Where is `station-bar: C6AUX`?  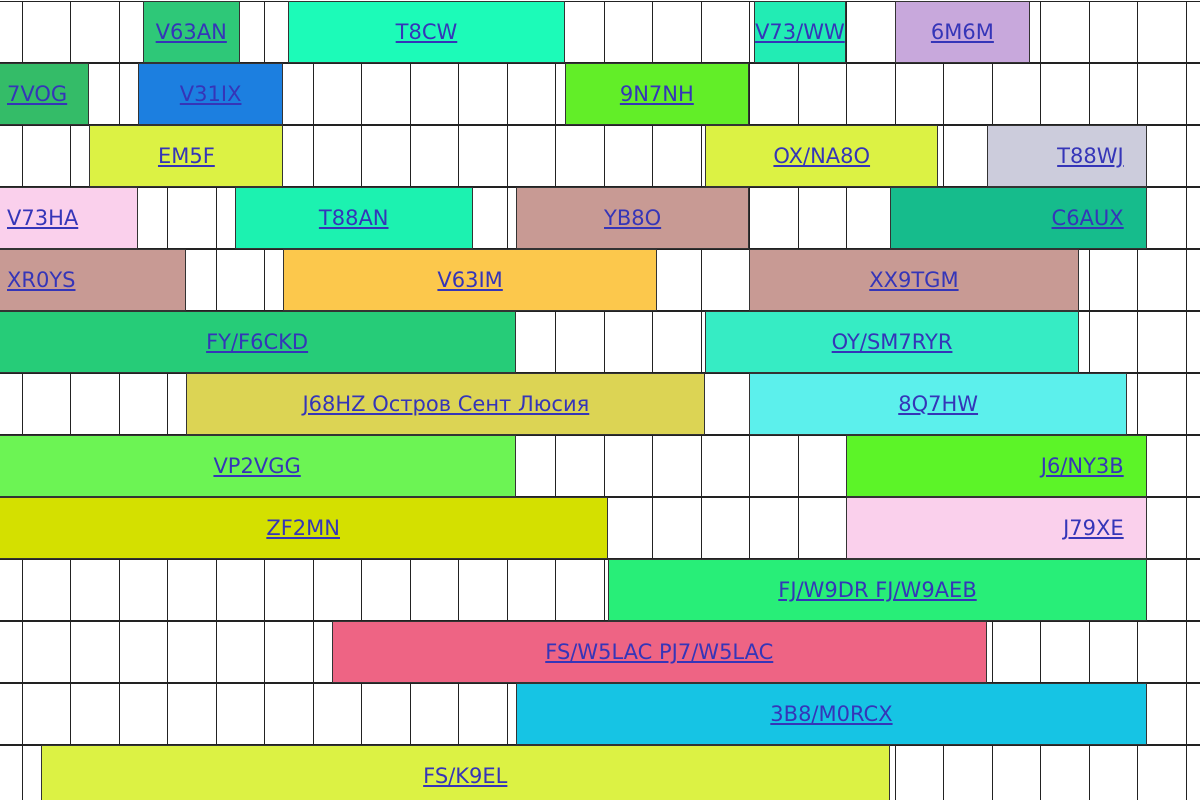
station-bar: C6AUX is located at coordinates (1018, 218).